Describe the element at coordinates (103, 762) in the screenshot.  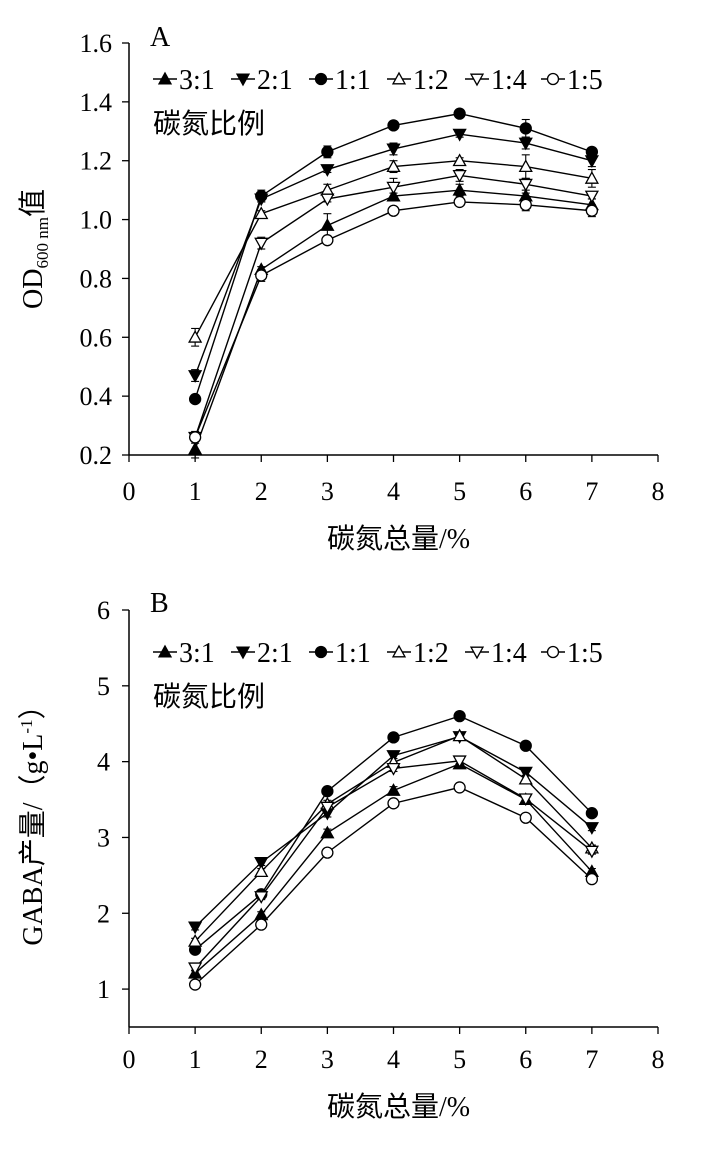
I see `y-tick-label: 4` at that location.